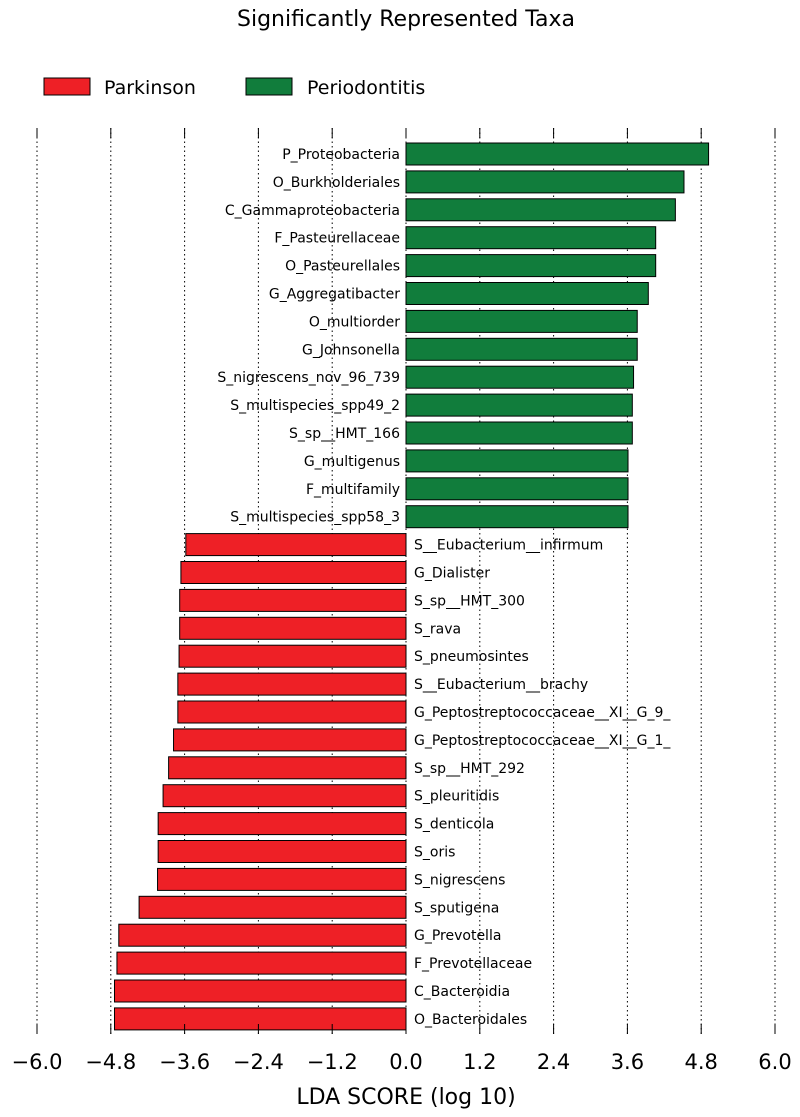  Describe the element at coordinates (627, 1062) in the screenshot. I see `x-tick-label: 3.6` at that location.